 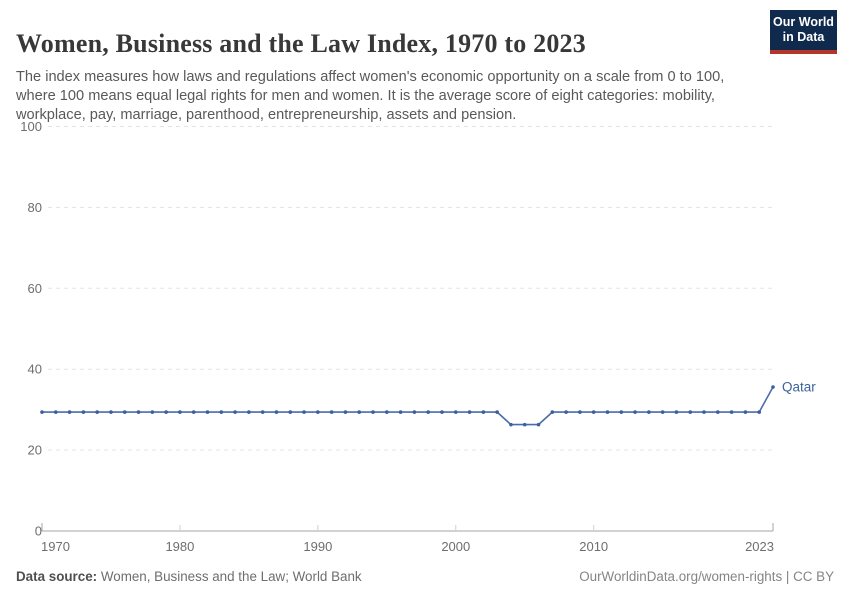 I want to click on credit-link: OurWorldinData.org/women-rights | CC BY, so click(x=706, y=576).